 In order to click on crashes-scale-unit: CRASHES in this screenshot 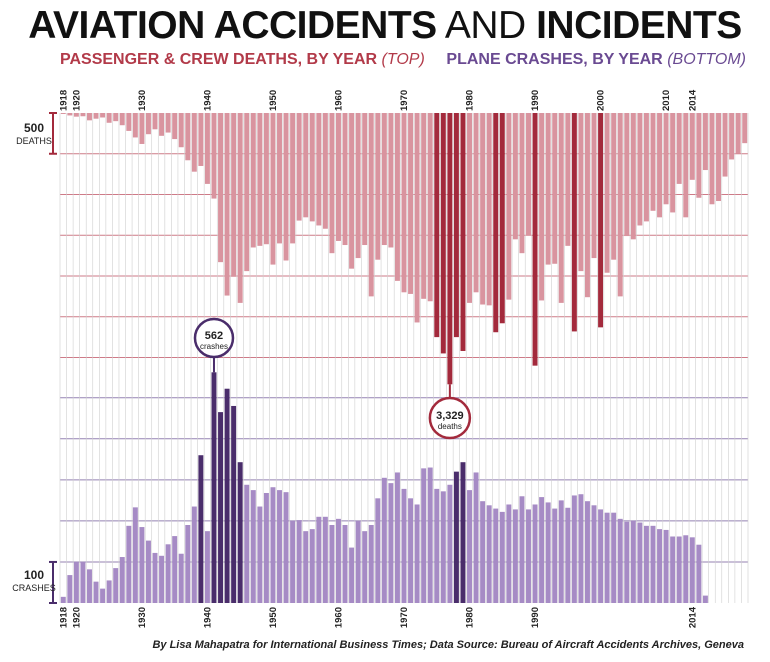, I will do `click(34, 588)`.